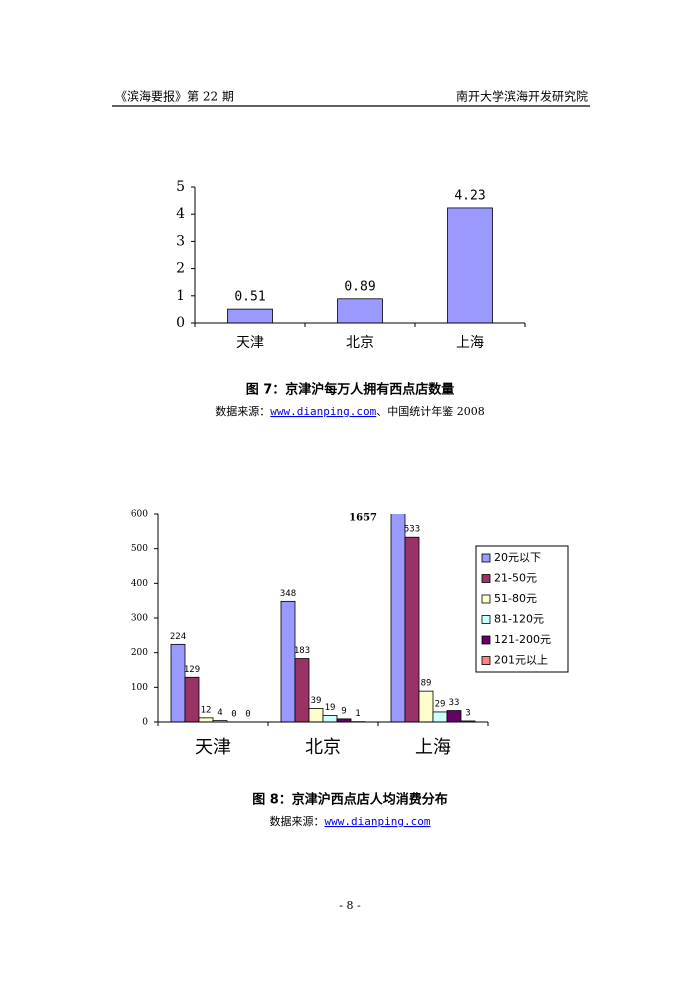 This screenshot has height=989, width=700. What do you see at coordinates (330, 708) in the screenshot?
I see `bar-value-label: 19` at bounding box center [330, 708].